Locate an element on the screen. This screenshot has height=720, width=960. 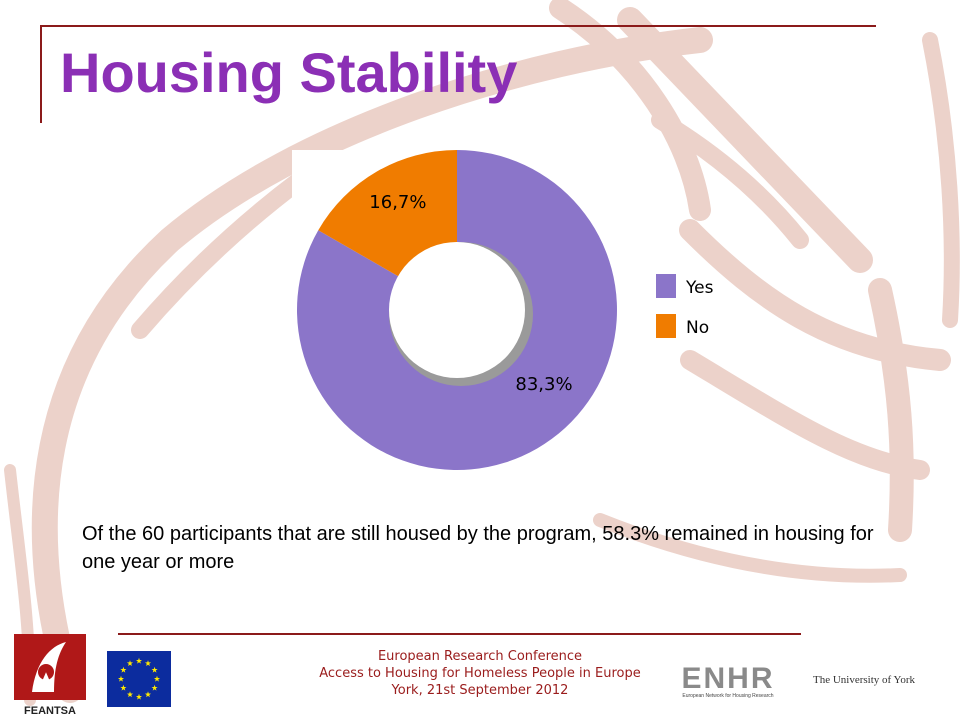
legend-swatch-yes is located at coordinates (666, 286).